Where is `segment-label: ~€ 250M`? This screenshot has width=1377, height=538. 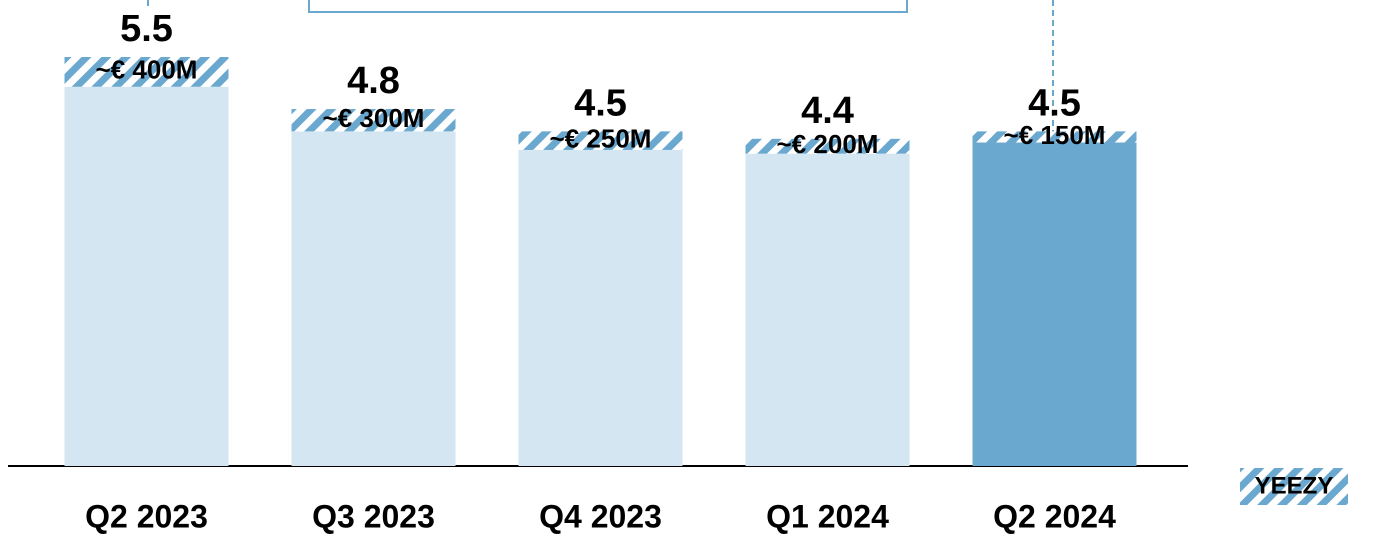
segment-label: ~€ 250M is located at coordinates (601, 139).